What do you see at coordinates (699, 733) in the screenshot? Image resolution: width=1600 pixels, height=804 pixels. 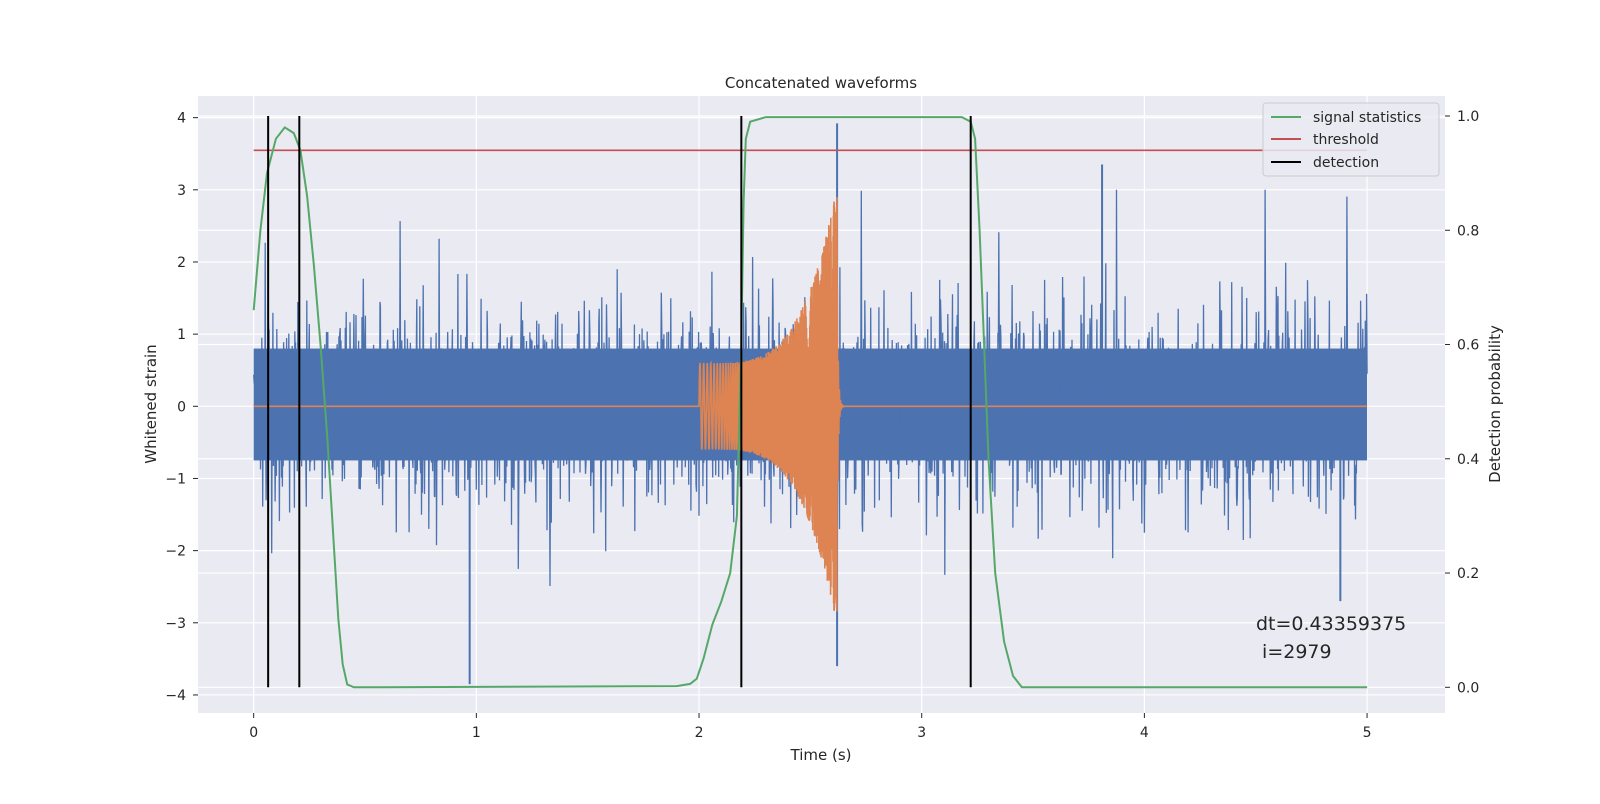 I see `x-tick-label: 2` at bounding box center [699, 733].